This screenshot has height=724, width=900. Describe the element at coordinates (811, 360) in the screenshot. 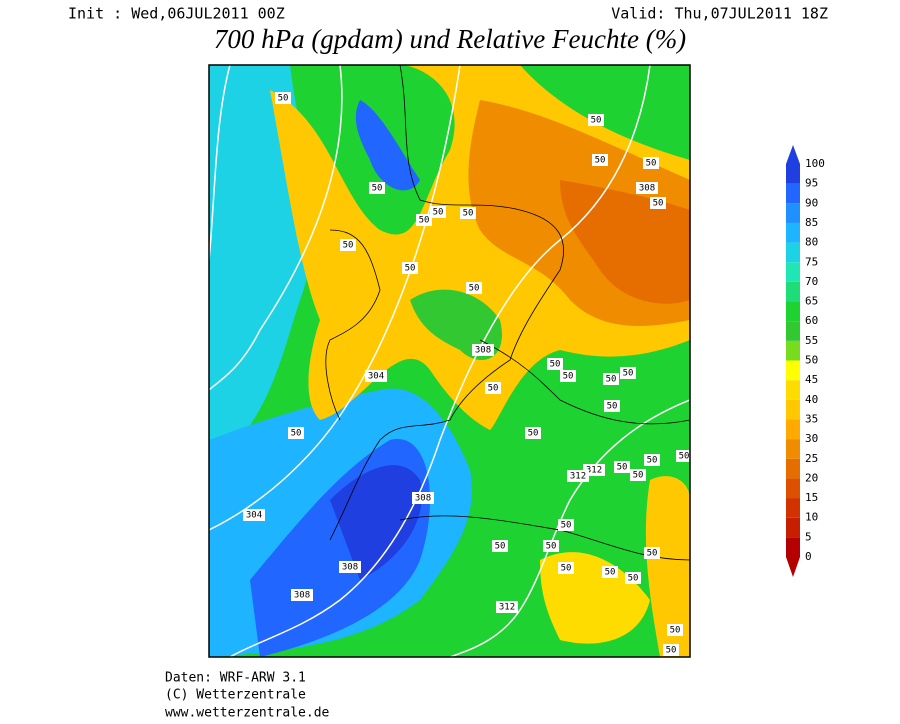

I see `colorbar-label: 50` at that location.